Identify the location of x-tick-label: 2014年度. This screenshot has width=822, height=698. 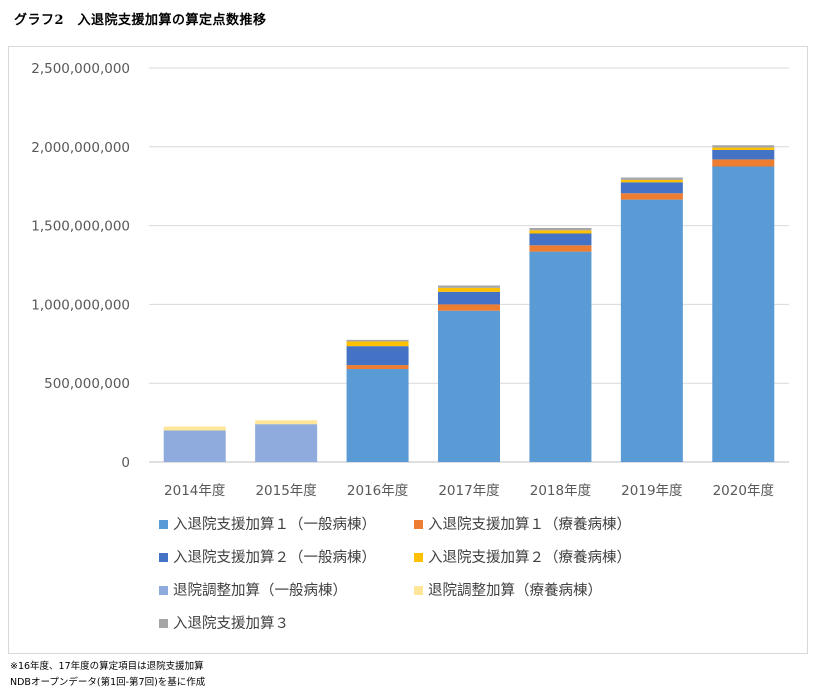
(194, 491).